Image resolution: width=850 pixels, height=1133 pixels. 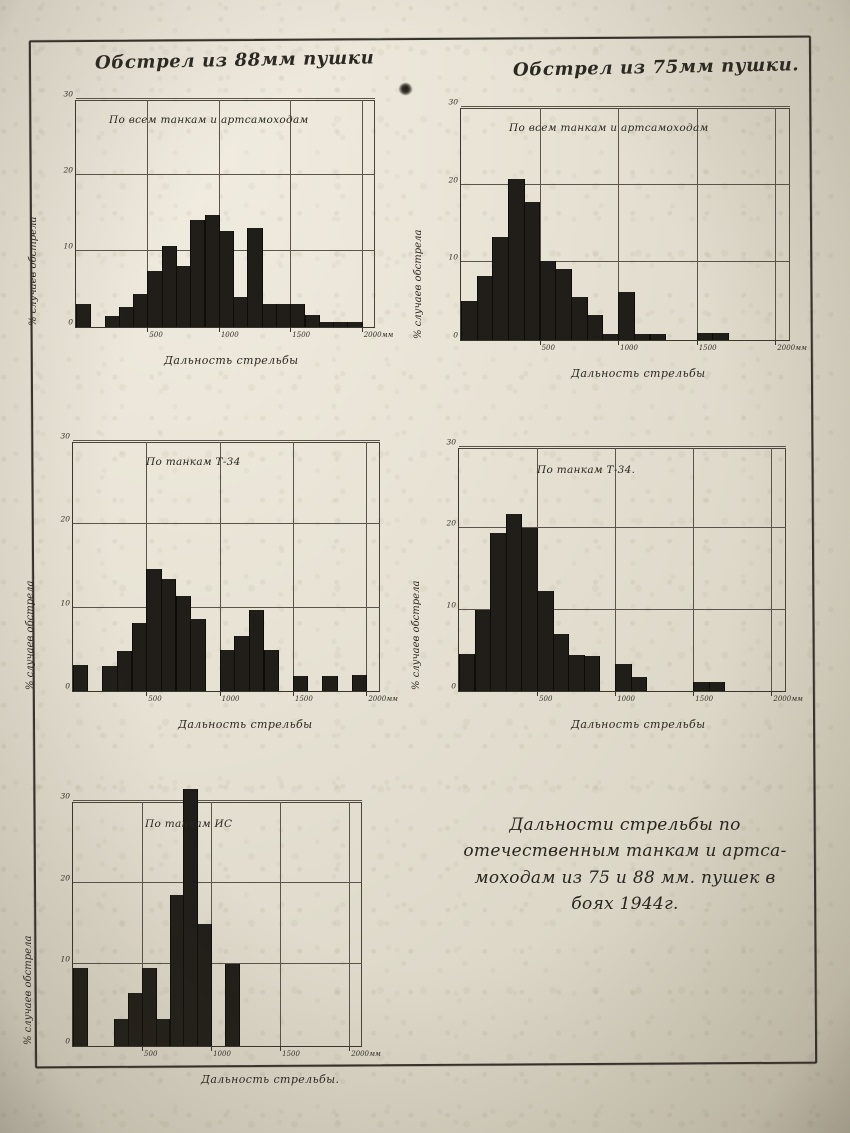 What do you see at coordinates (193, 462) in the screenshot?
I see `chart-inner-title: По танкам Т-34` at bounding box center [193, 462].